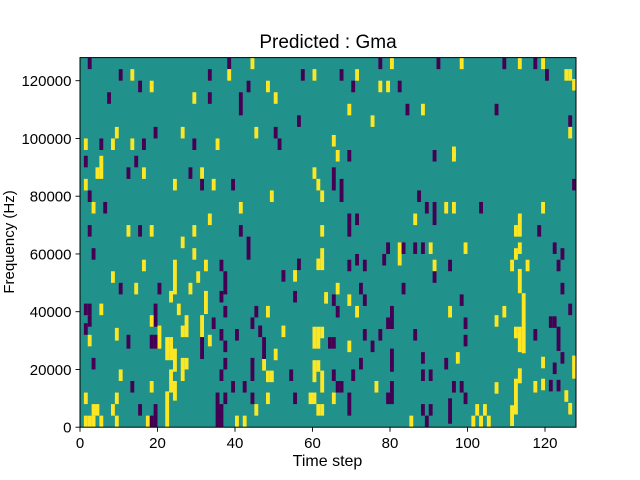 This screenshot has width=640, height=480. What do you see at coordinates (235, 443) in the screenshot?
I see `svg-text: 40` at bounding box center [235, 443].